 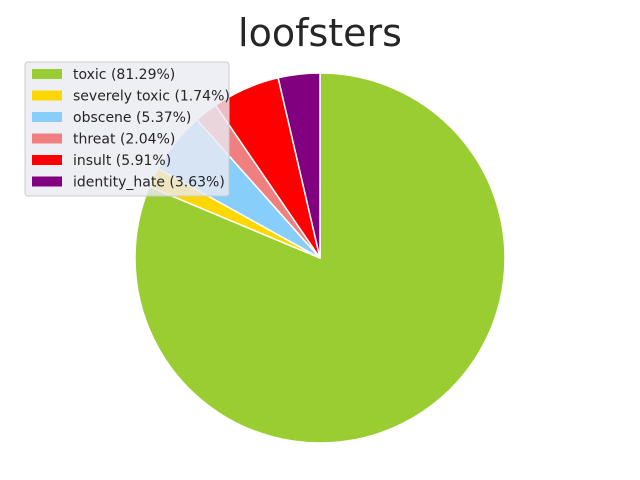 What do you see at coordinates (151, 97) in the screenshot?
I see `legend-label-1: severely toxic (1.74%)` at bounding box center [151, 97].